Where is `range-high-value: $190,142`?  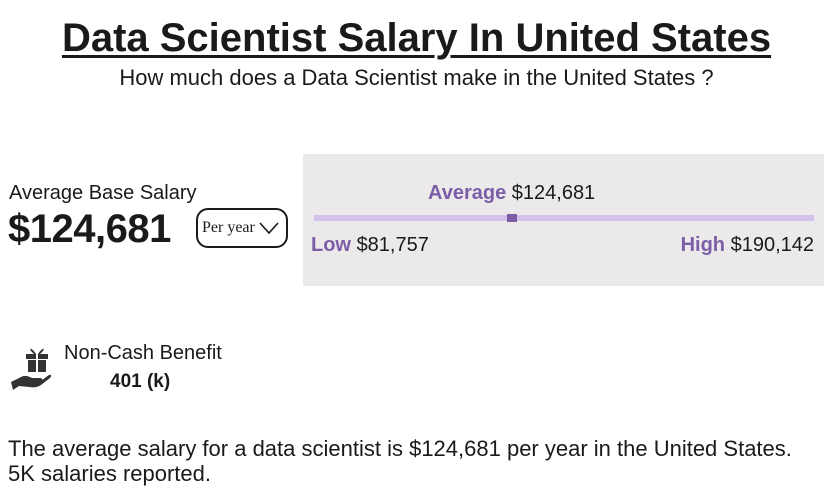 range-high-value: $190,142 is located at coordinates (772, 245).